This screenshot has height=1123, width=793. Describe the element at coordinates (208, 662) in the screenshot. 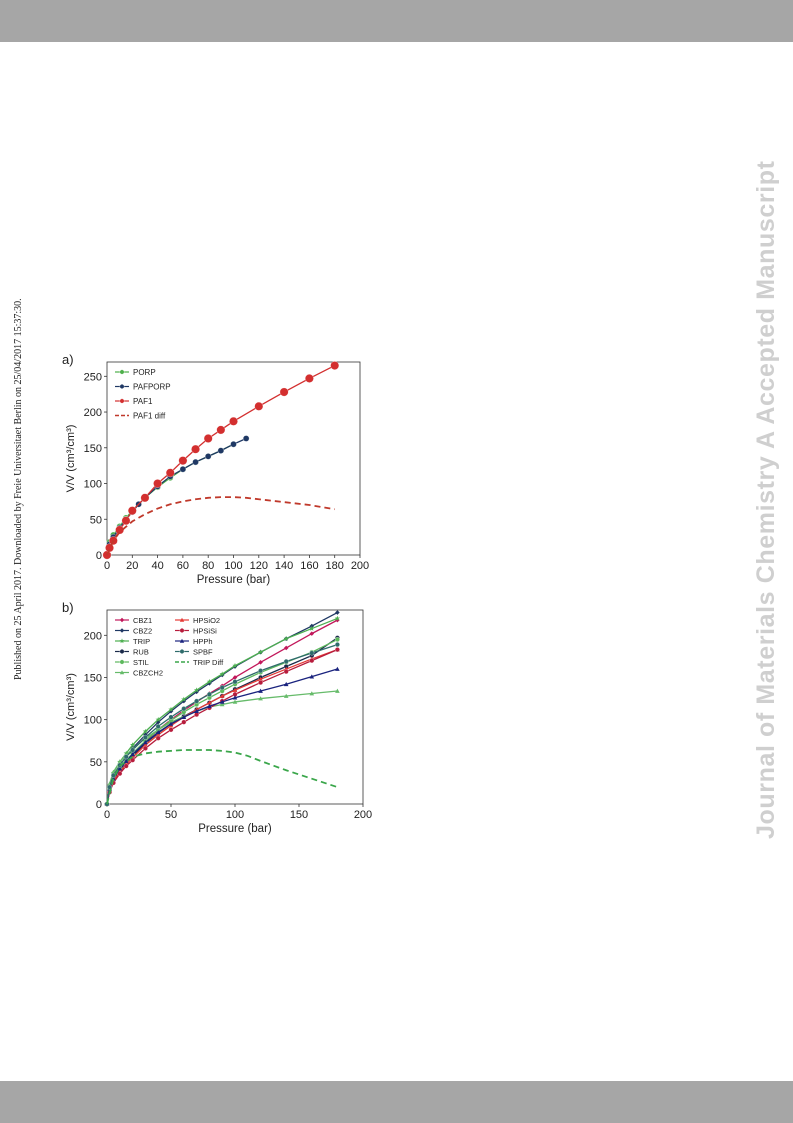

I see `chart1-legend-label: TRIP Diff` at that location.